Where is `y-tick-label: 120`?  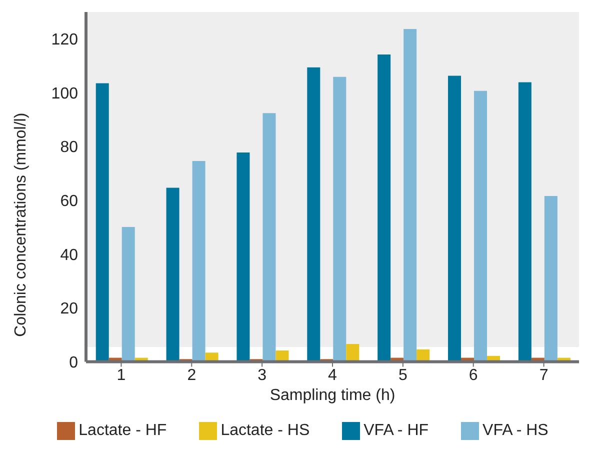
y-tick-label: 120 is located at coordinates (64, 40).